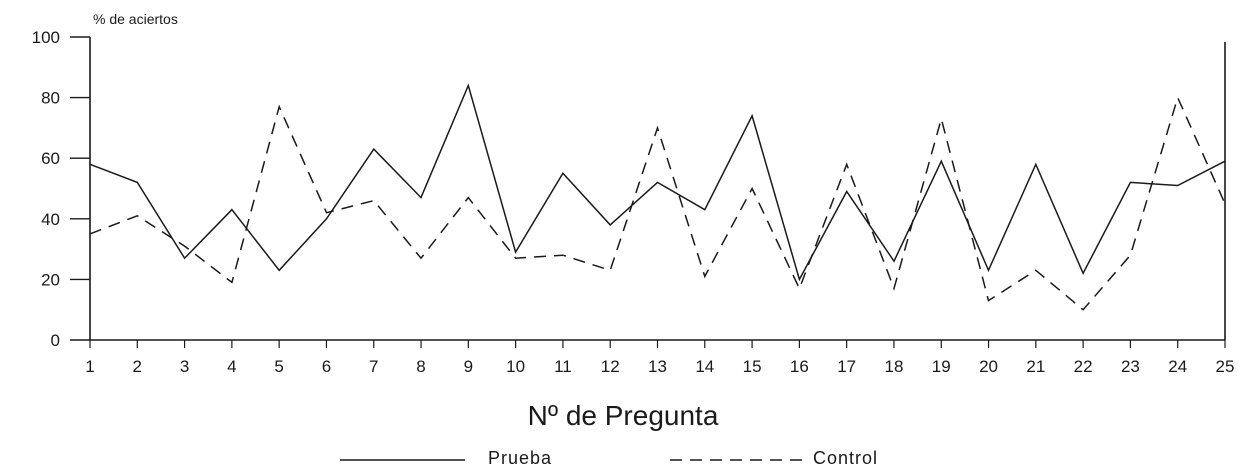 The width and height of the screenshot is (1247, 467). I want to click on y-tick-label: 60, so click(50, 158).